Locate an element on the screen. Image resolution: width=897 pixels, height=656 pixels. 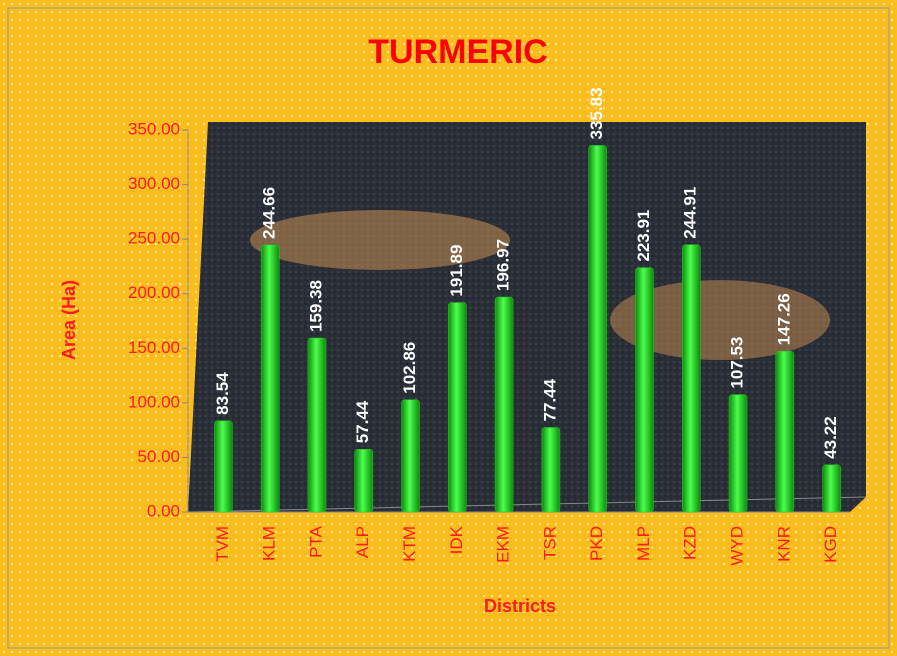
x-tick-label: EKM is located at coordinates (503, 544).